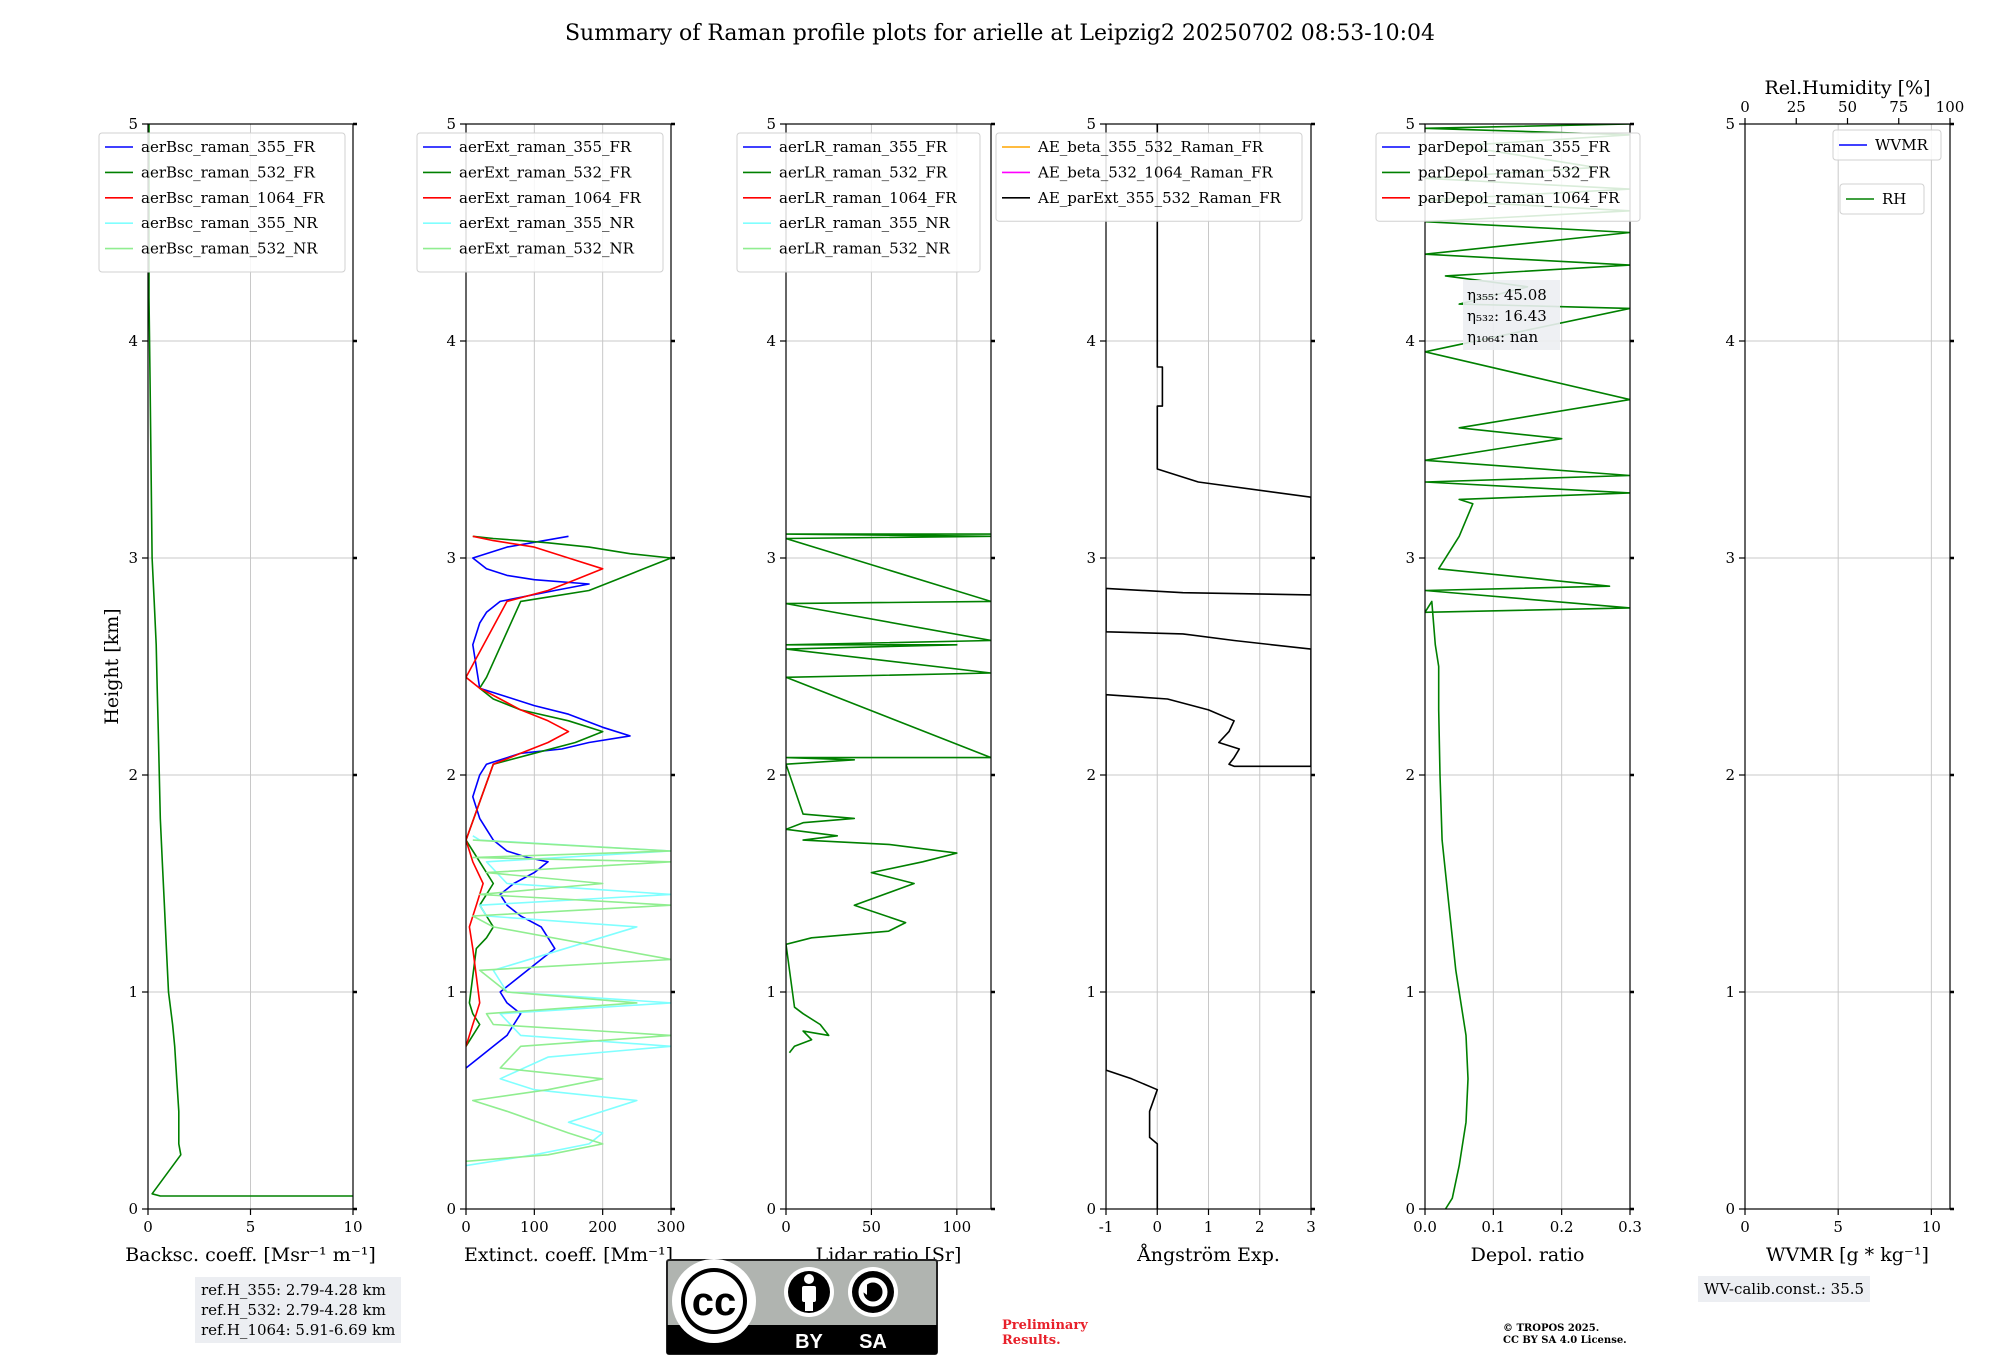 Image resolution: width=2000 pixels, height=1360 pixels. I want to click on copyright-line1: © TROPOS 2025., so click(1551, 1328).